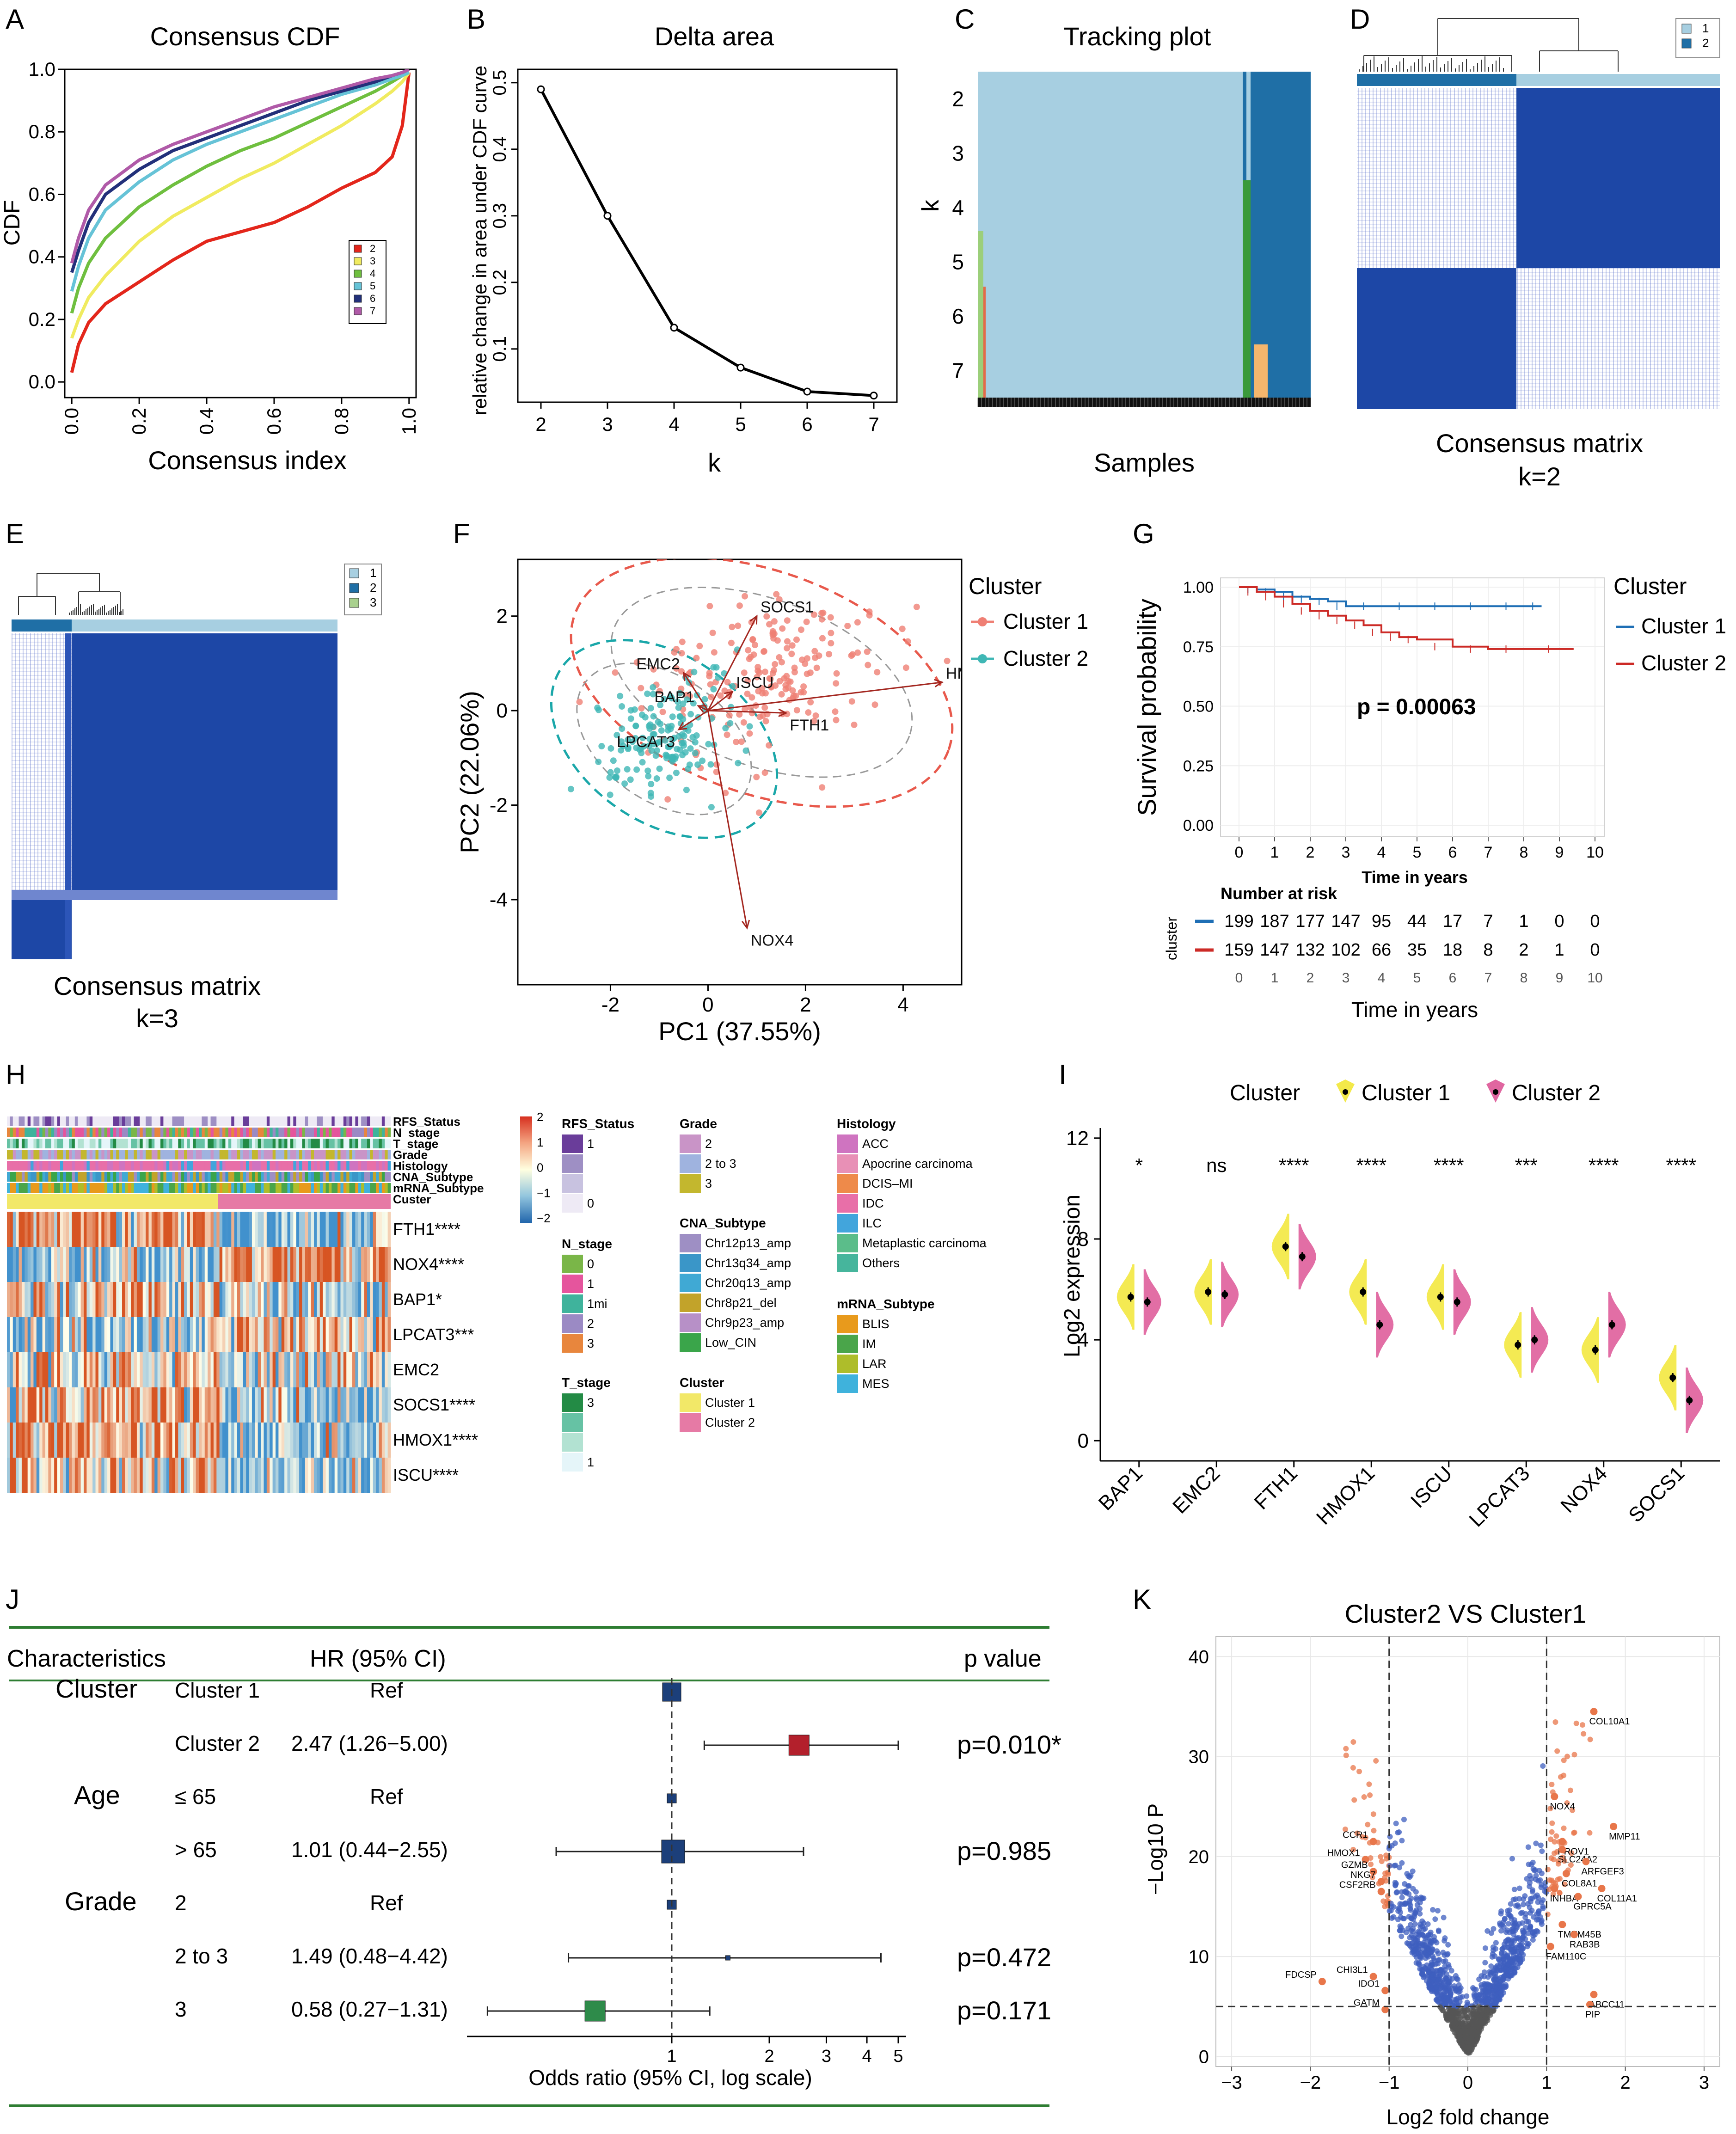  I want to click on k-label: 5, so click(958, 262).